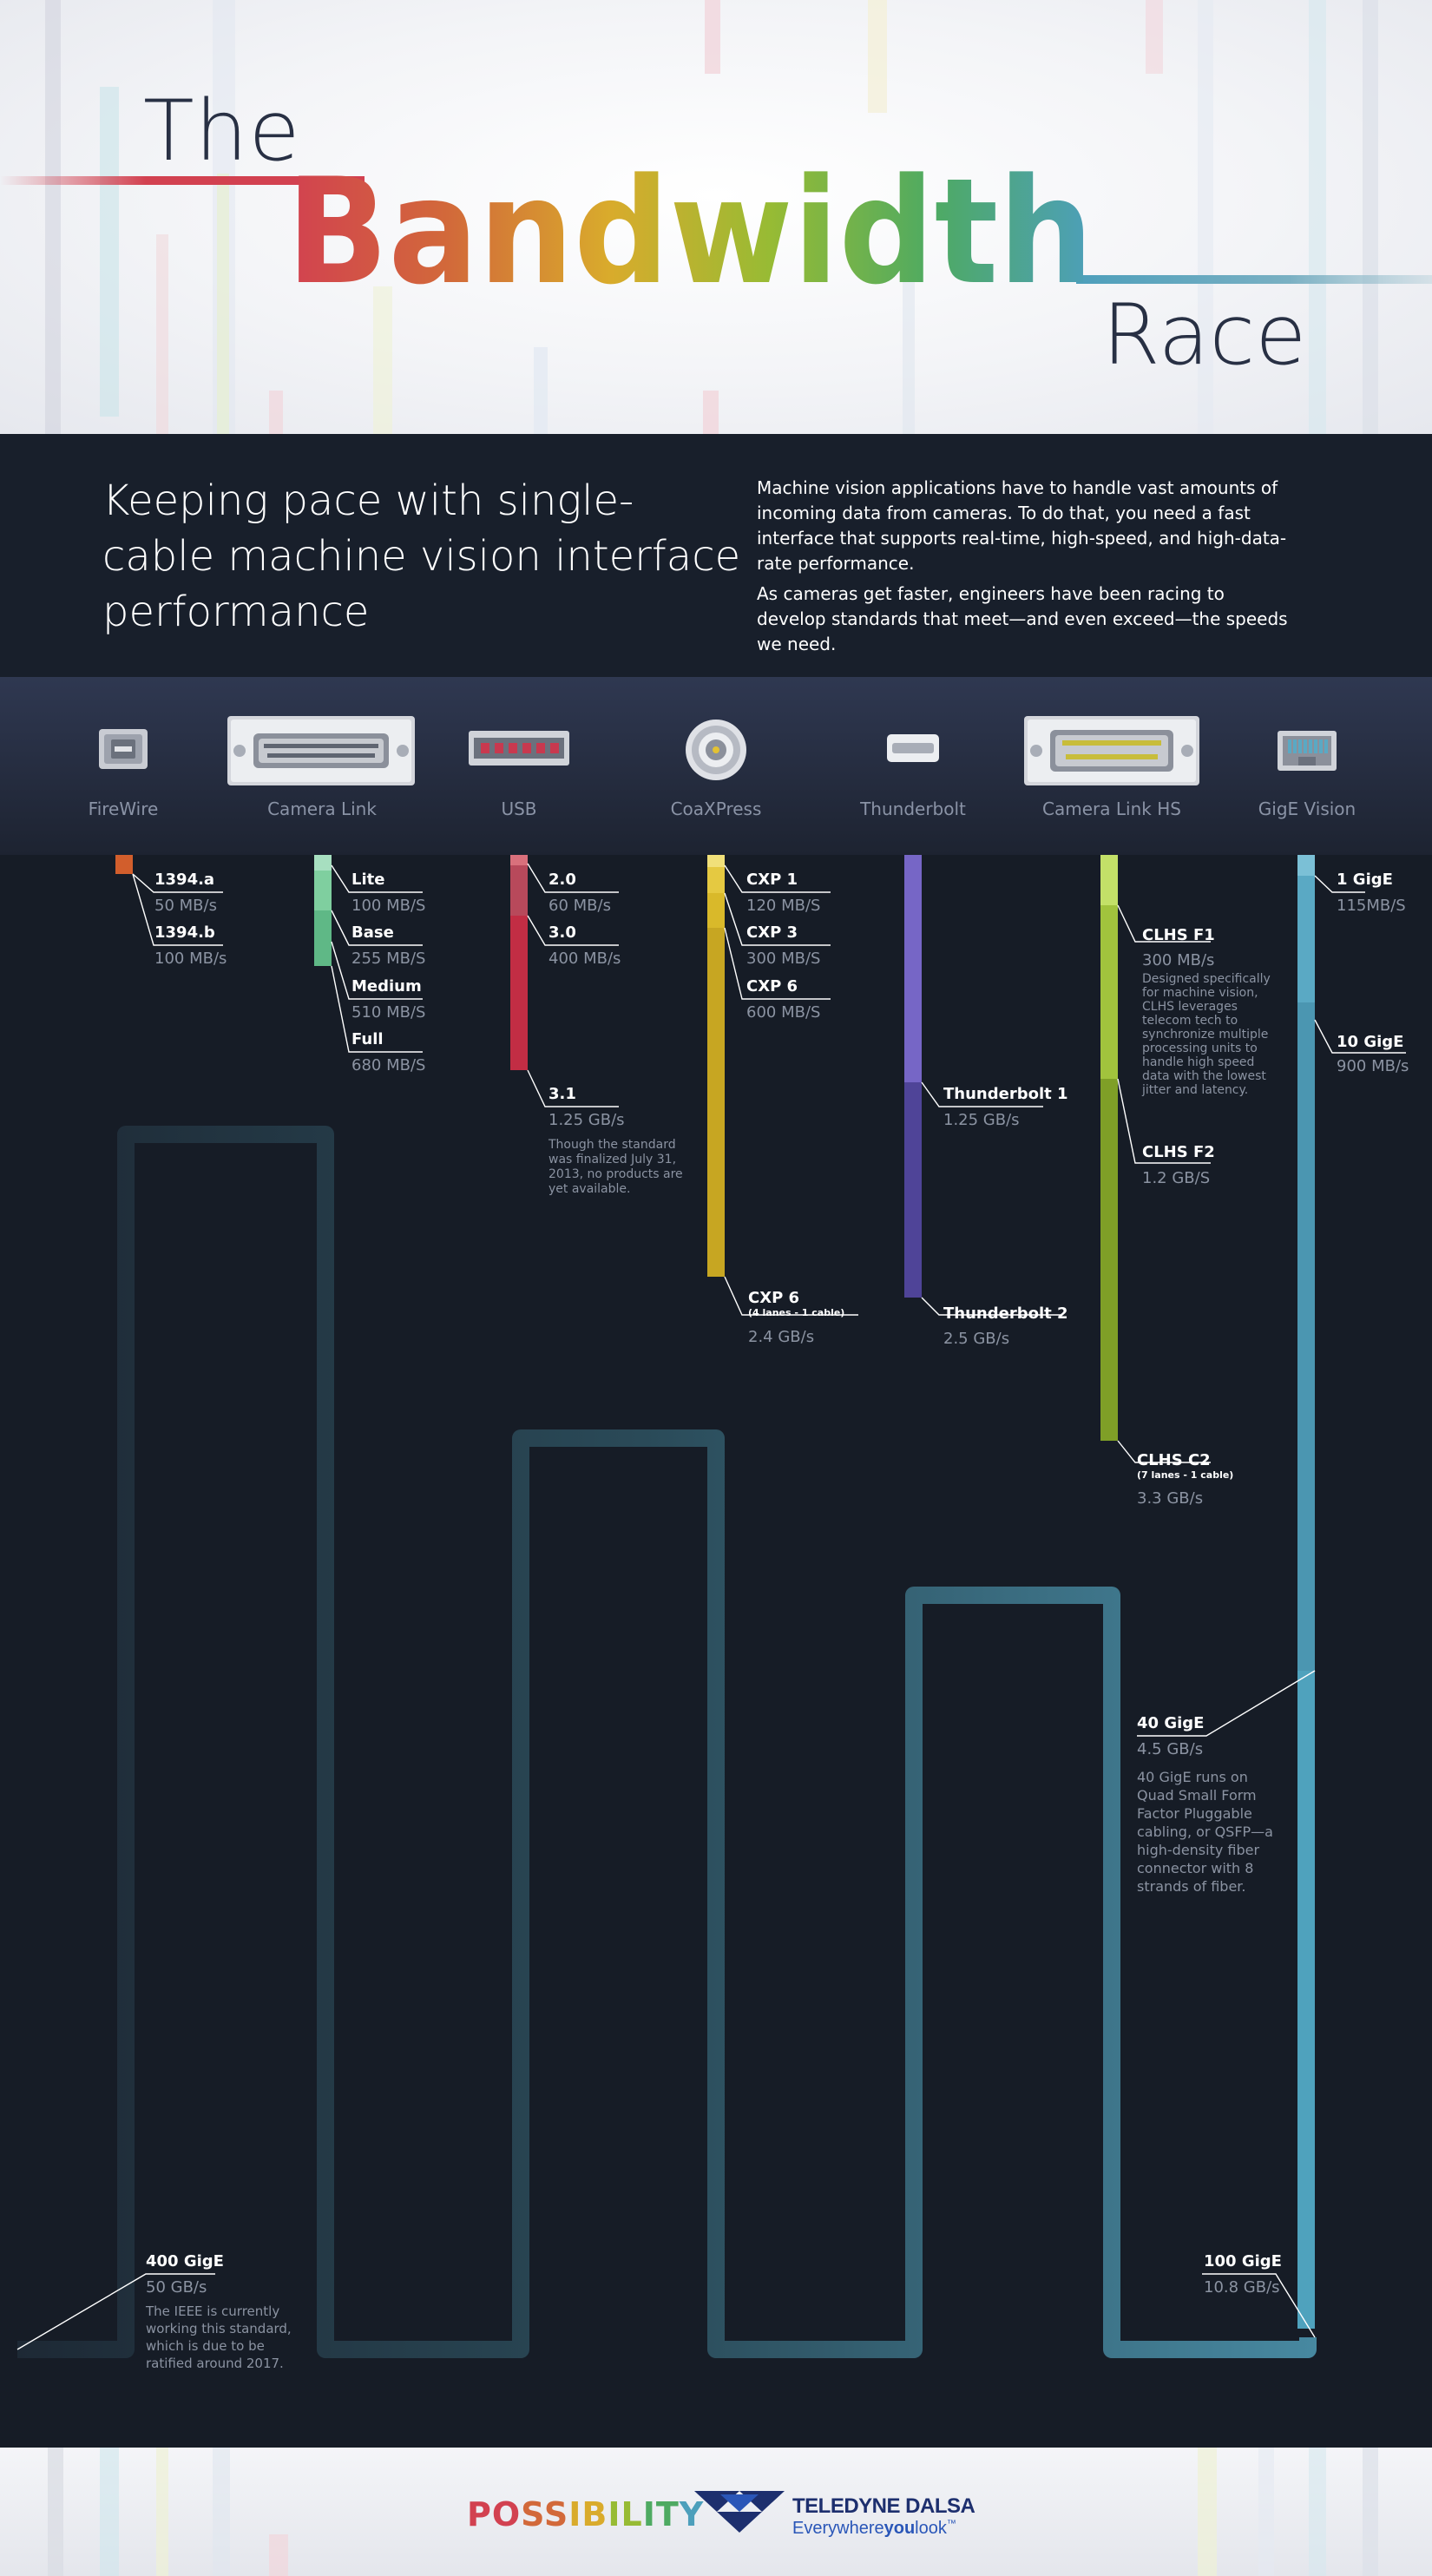  Describe the element at coordinates (900, 2529) in the screenshot. I see `tagline-you: you` at that location.